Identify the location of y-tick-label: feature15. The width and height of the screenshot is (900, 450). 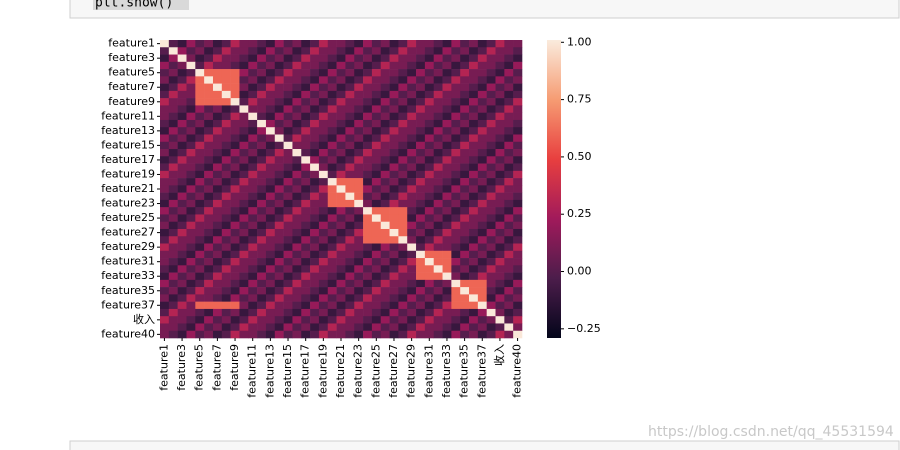
(128, 144).